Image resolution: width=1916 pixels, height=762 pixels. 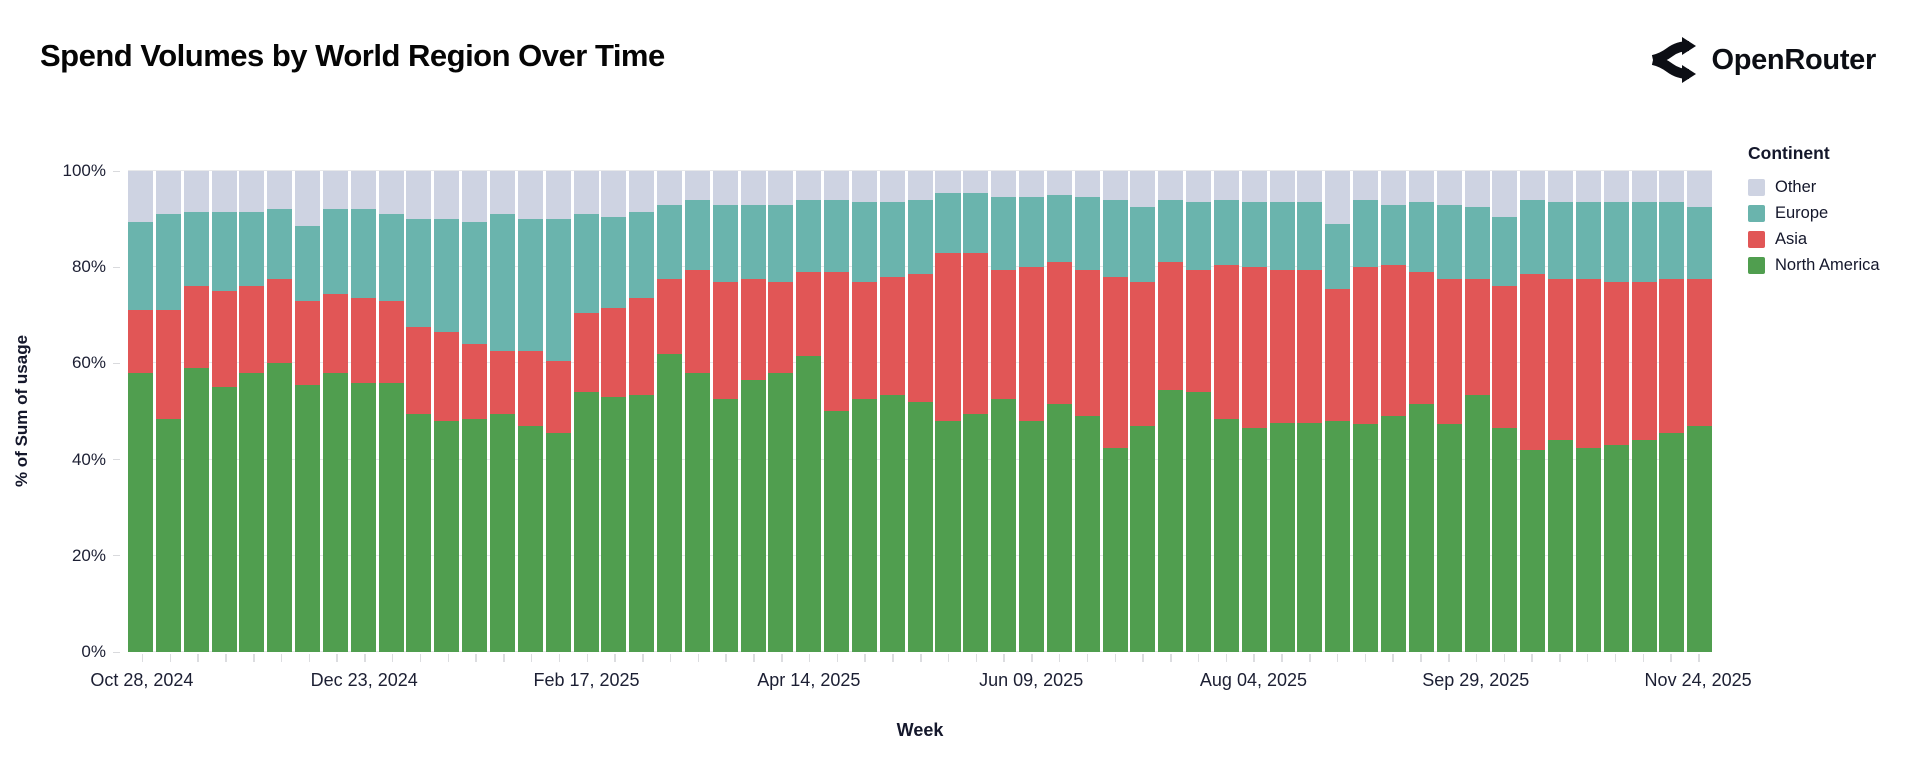 I want to click on legend-item-asia: Asia, so click(x=1823, y=239).